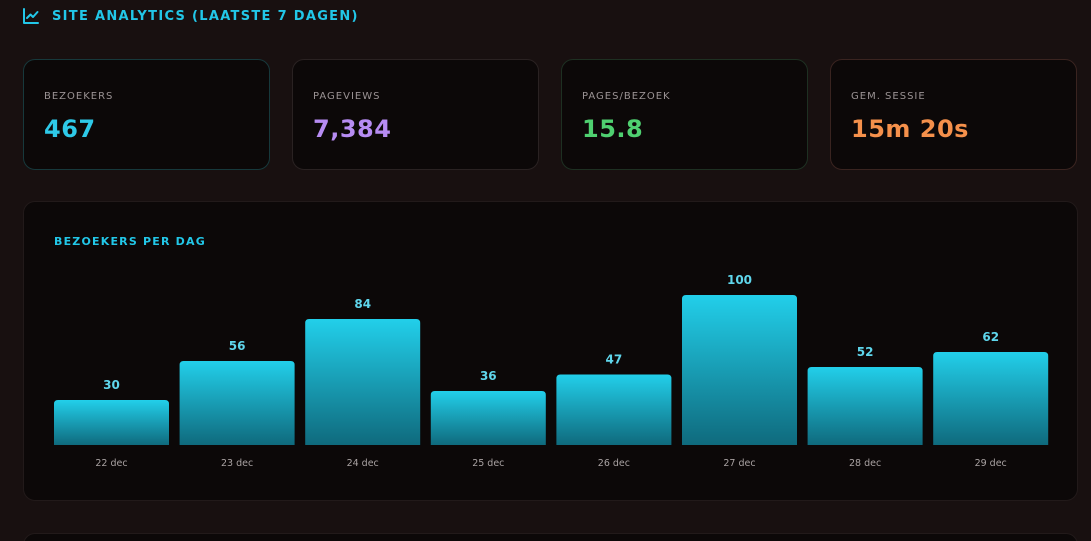 This screenshot has width=1091, height=541. I want to click on x-tick-label: 22 dec, so click(111, 463).